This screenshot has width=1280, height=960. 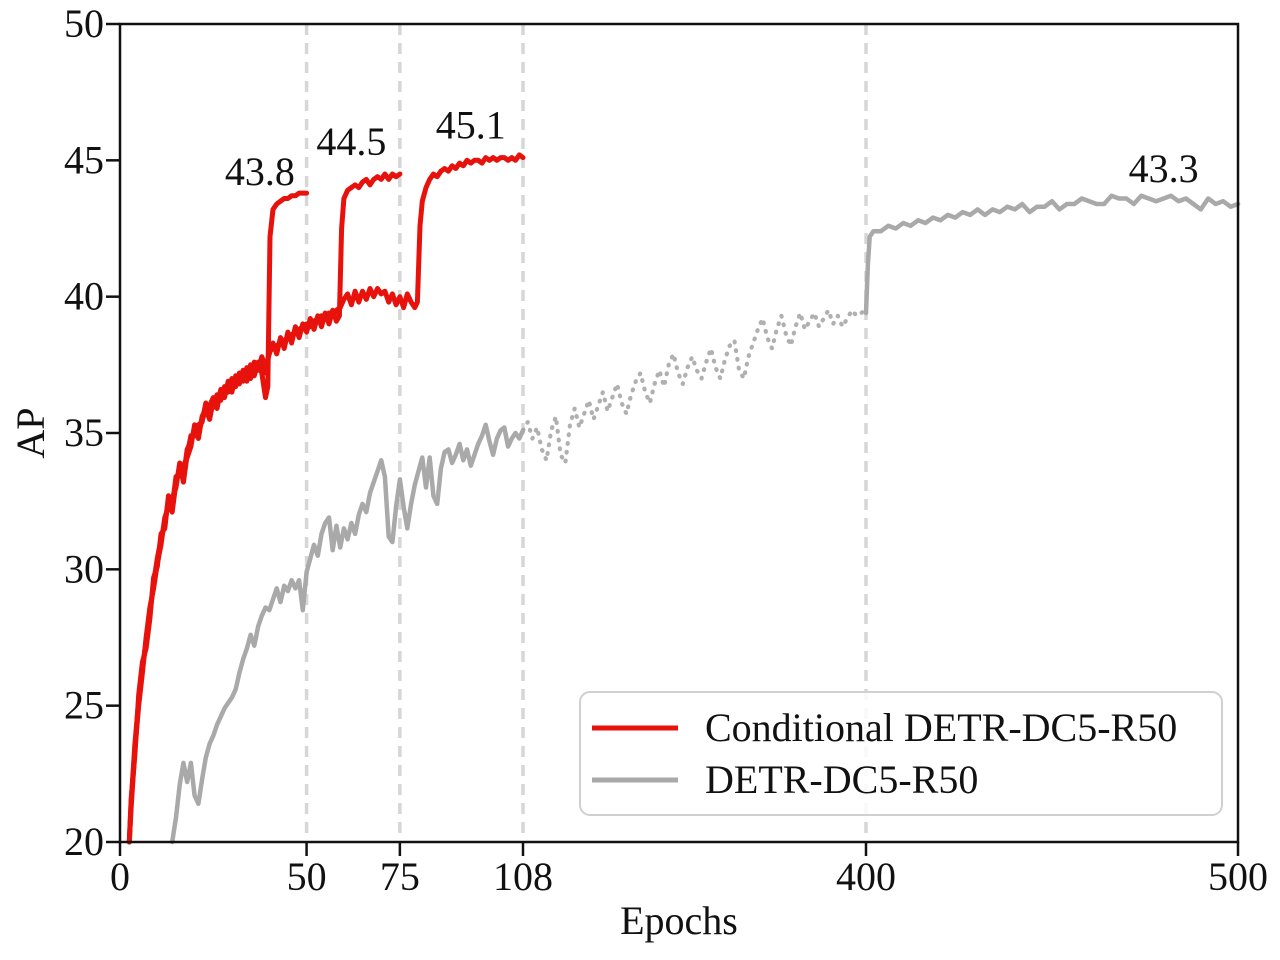 I want to click on series-detr-dotted-estimated, so click(x=693, y=387).